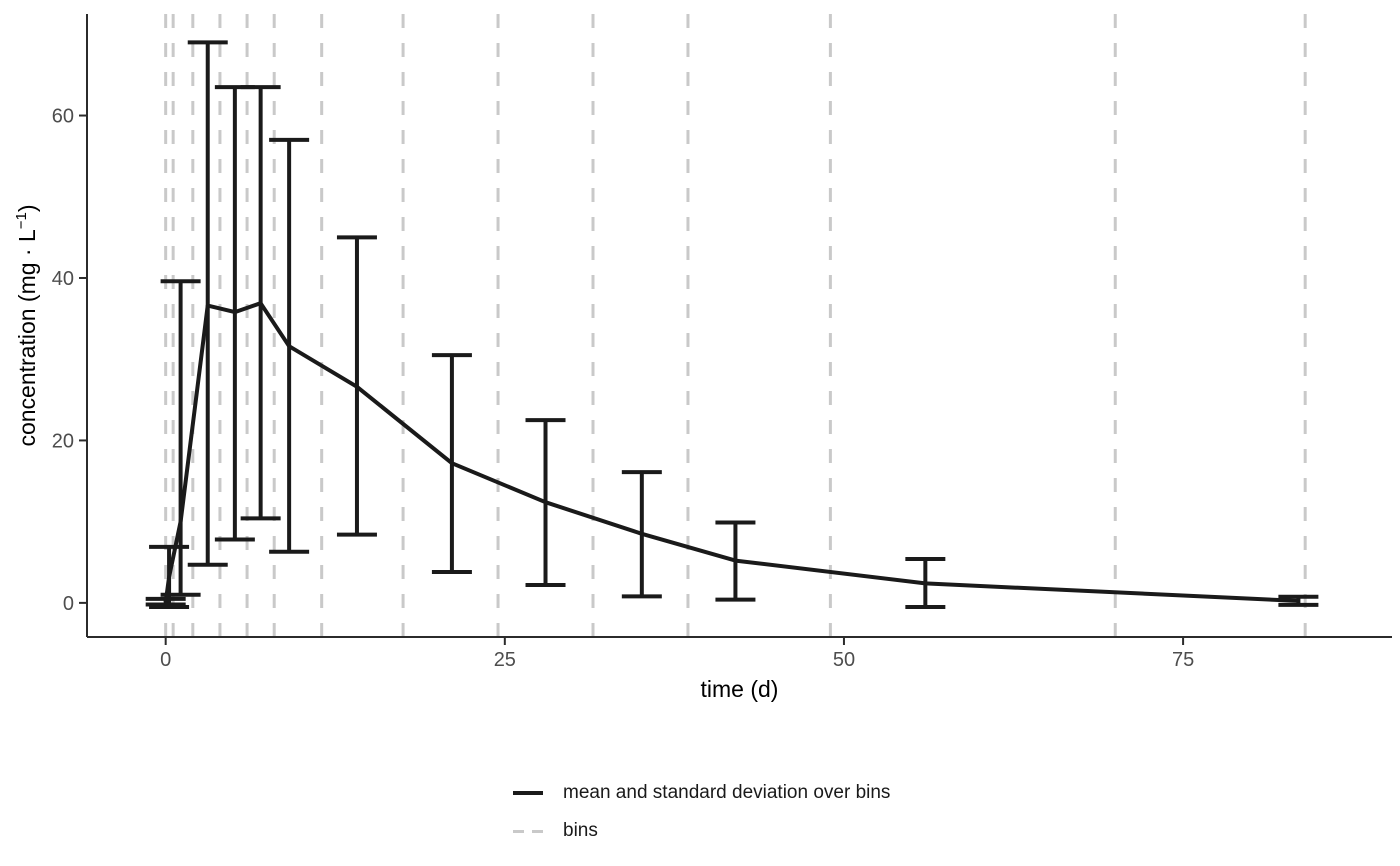 This screenshot has width=1400, height=866. What do you see at coordinates (70, 325) in the screenshot?
I see `y-axis: 0 20 40 60` at bounding box center [70, 325].